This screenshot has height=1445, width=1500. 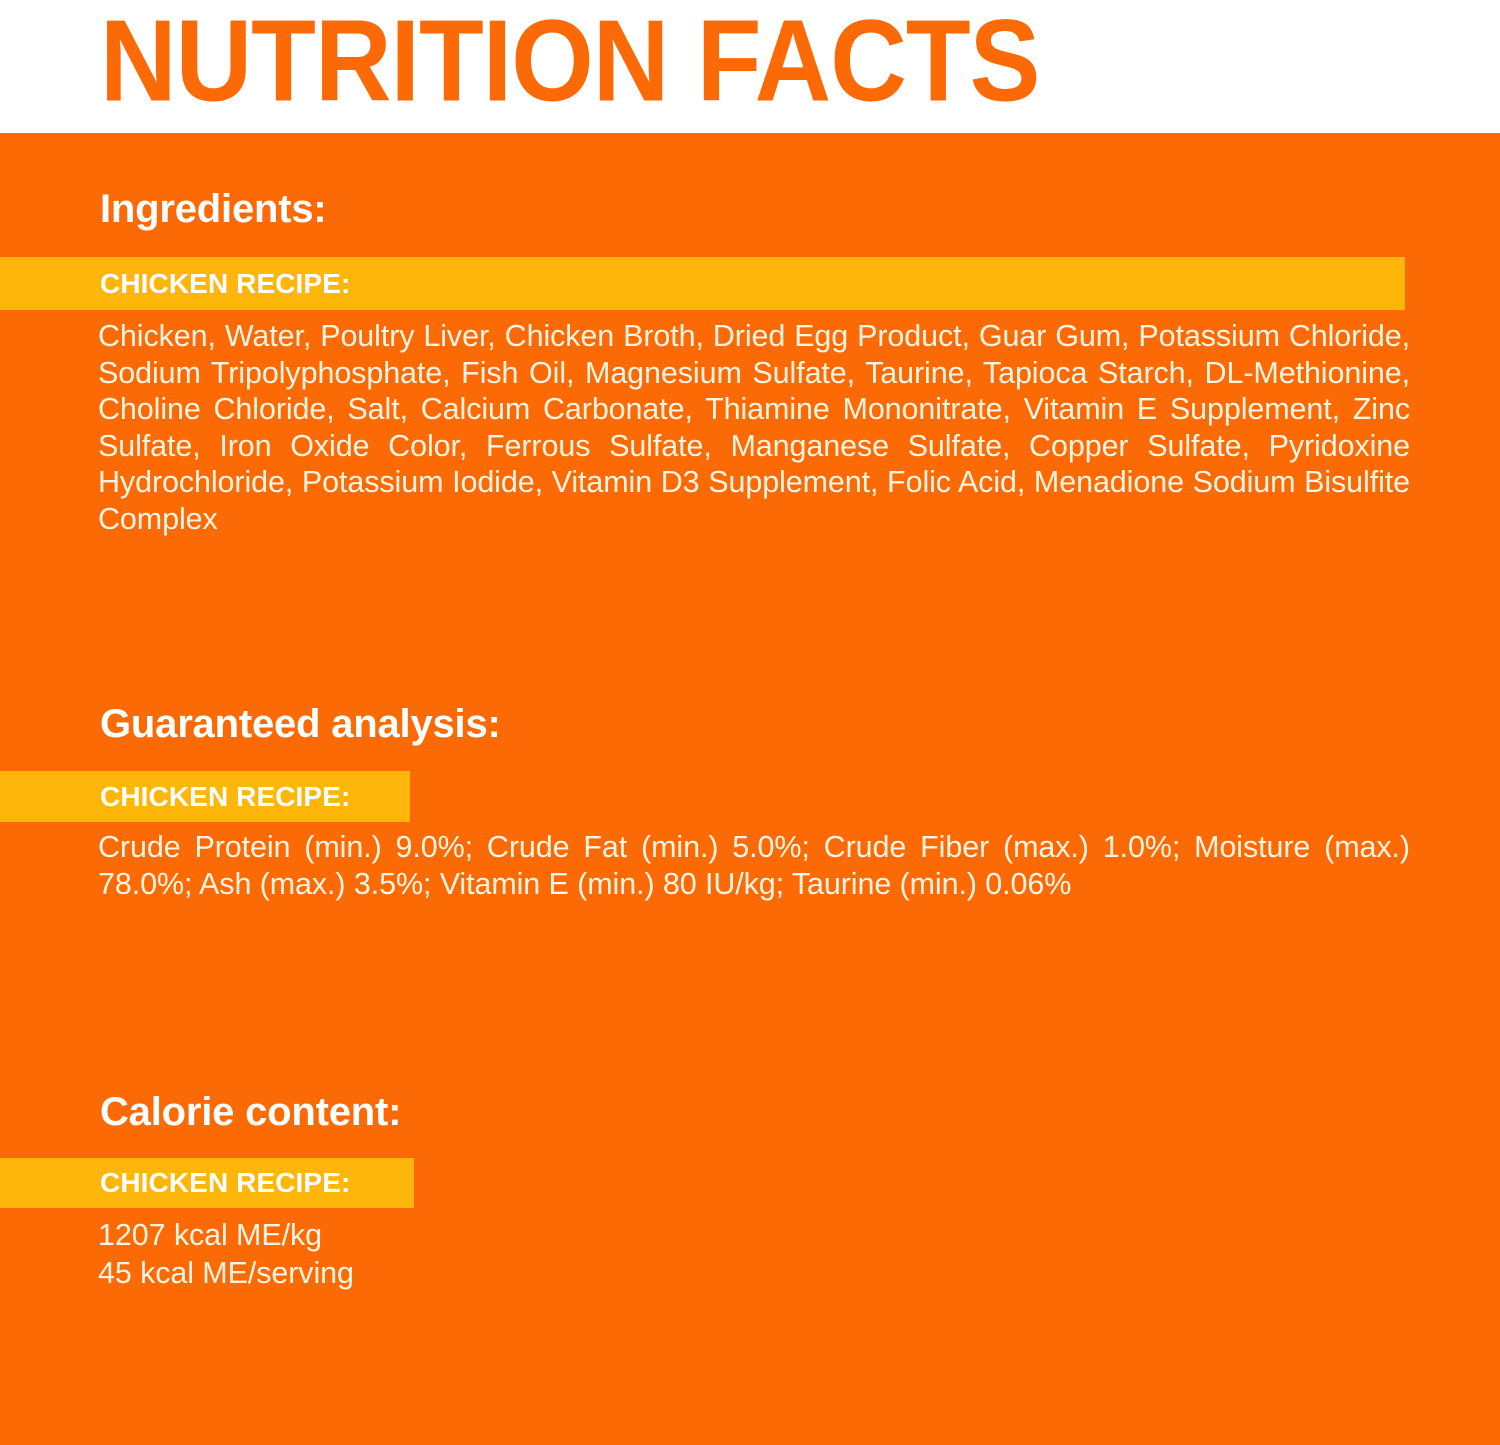 I want to click on calorie-content-recipe-bar: CHICKEN RECIPE:, so click(x=207, y=1183).